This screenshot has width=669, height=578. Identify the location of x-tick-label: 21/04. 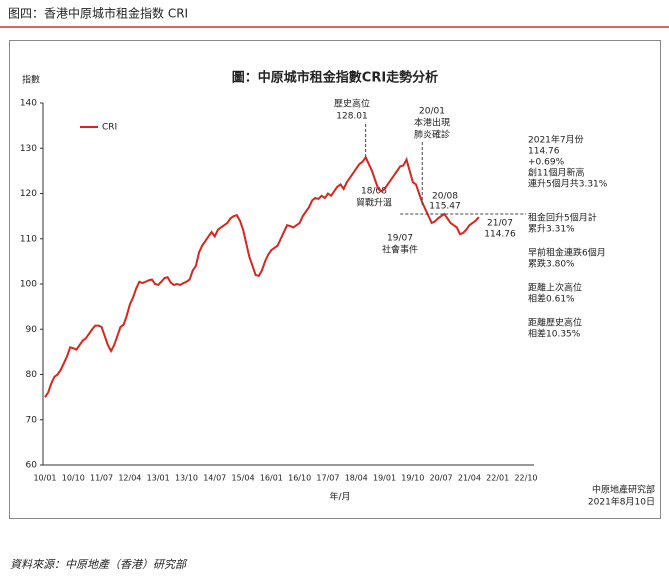
(469, 478).